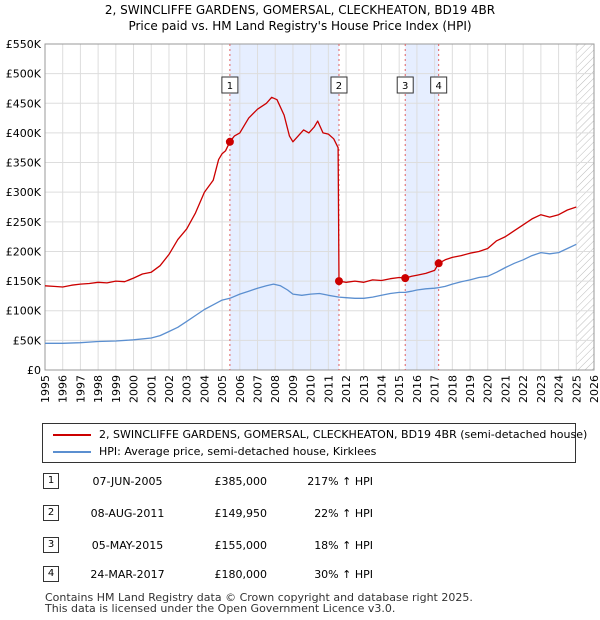  Describe the element at coordinates (300, 546) in the screenshot. I see `table-row: 3 05-MAY-2015 £155,000 18% ↑ HPI` at that location.